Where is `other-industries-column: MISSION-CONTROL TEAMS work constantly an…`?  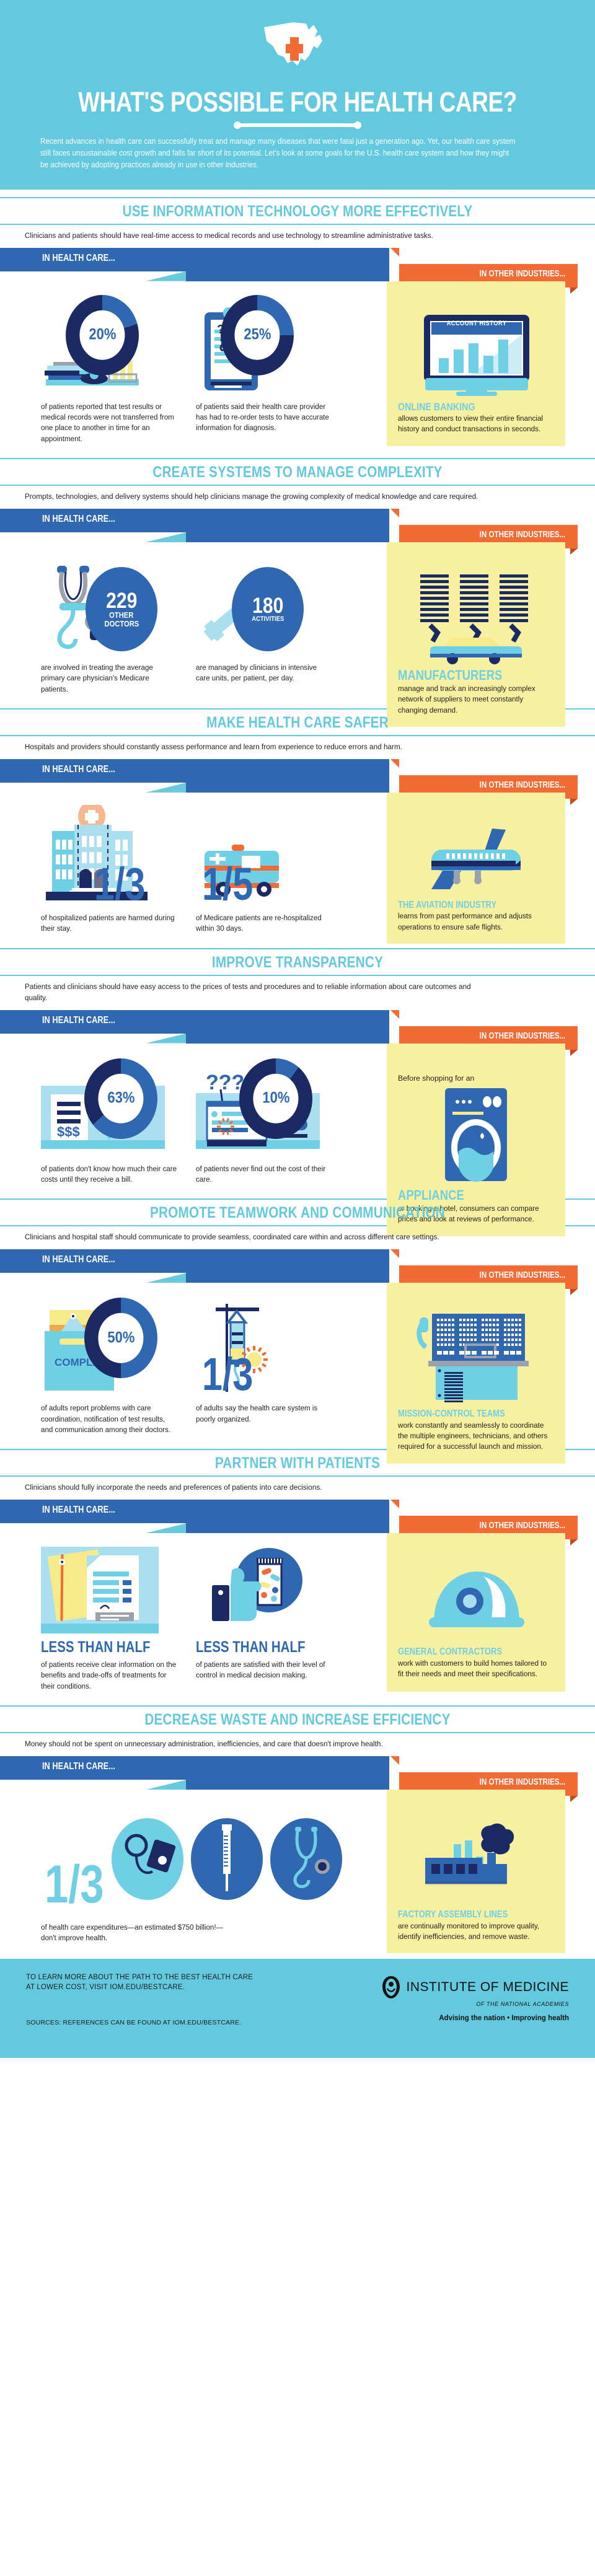 other-industries-column: MISSION-CONTROL TEAMS work constantly an… is located at coordinates (476, 1374).